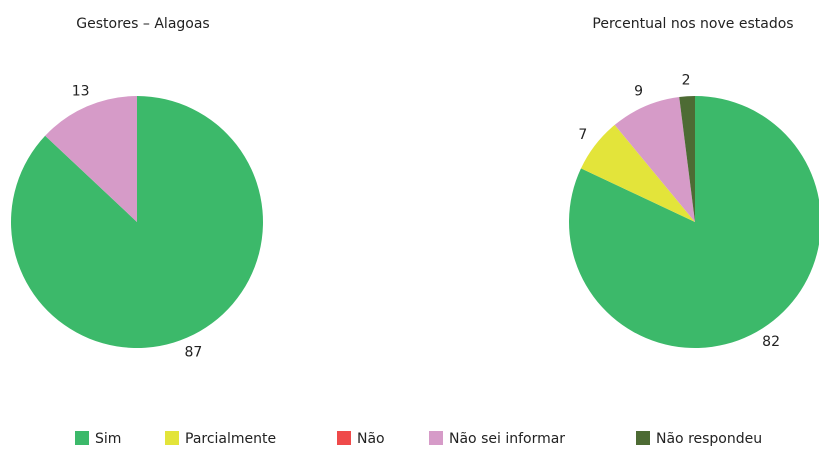 Image resolution: width=819 pixels, height=449 pixels. What do you see at coordinates (582, 135) in the screenshot?
I see `data-label: 7` at bounding box center [582, 135].